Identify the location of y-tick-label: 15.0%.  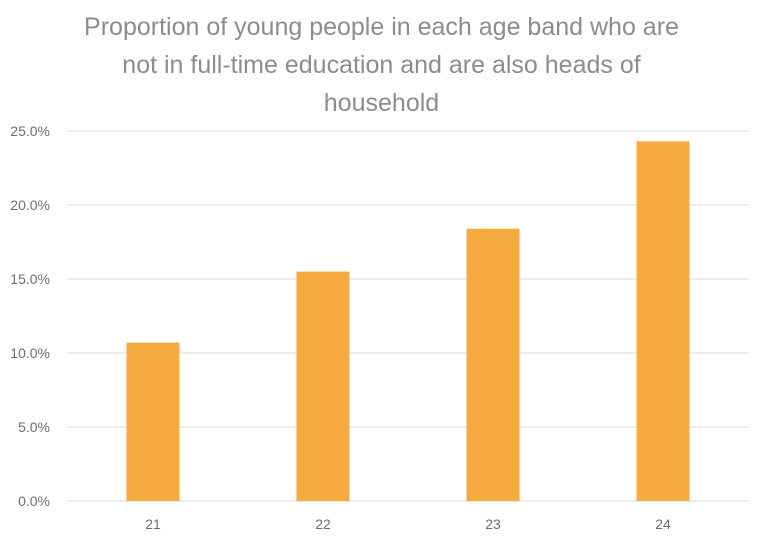
(30, 279).